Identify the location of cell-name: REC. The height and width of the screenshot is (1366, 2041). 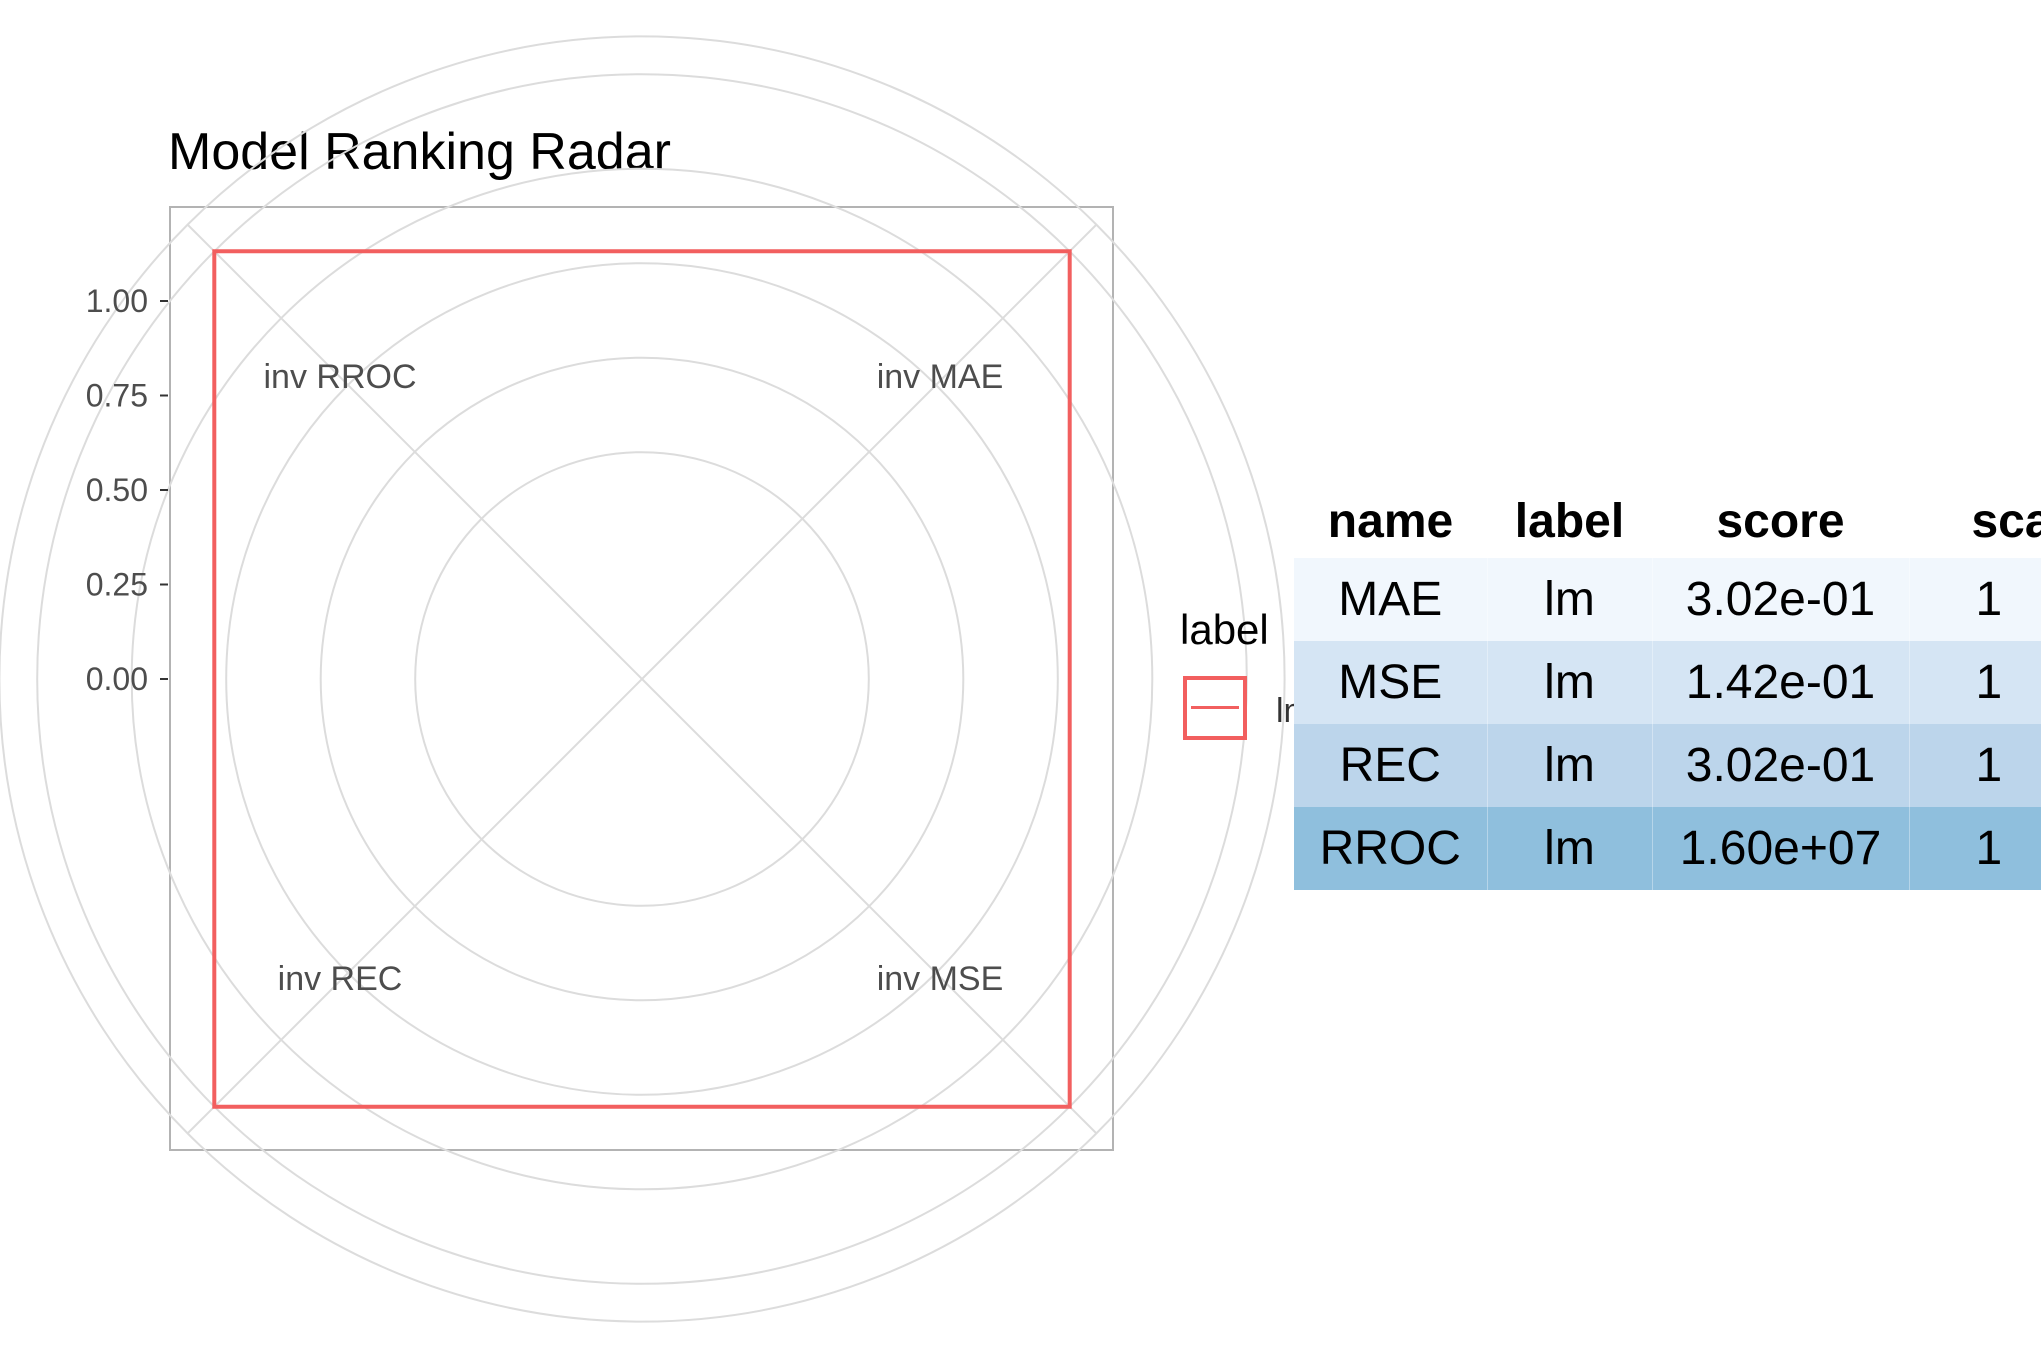
(1391, 765).